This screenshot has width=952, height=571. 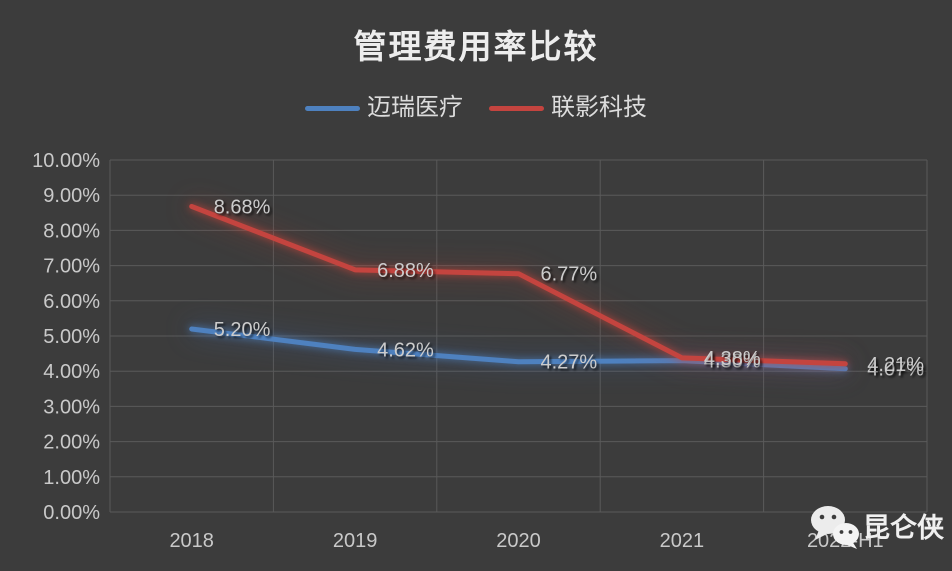 I want to click on y-axis-tick-label: 9.00%, so click(x=71, y=196).